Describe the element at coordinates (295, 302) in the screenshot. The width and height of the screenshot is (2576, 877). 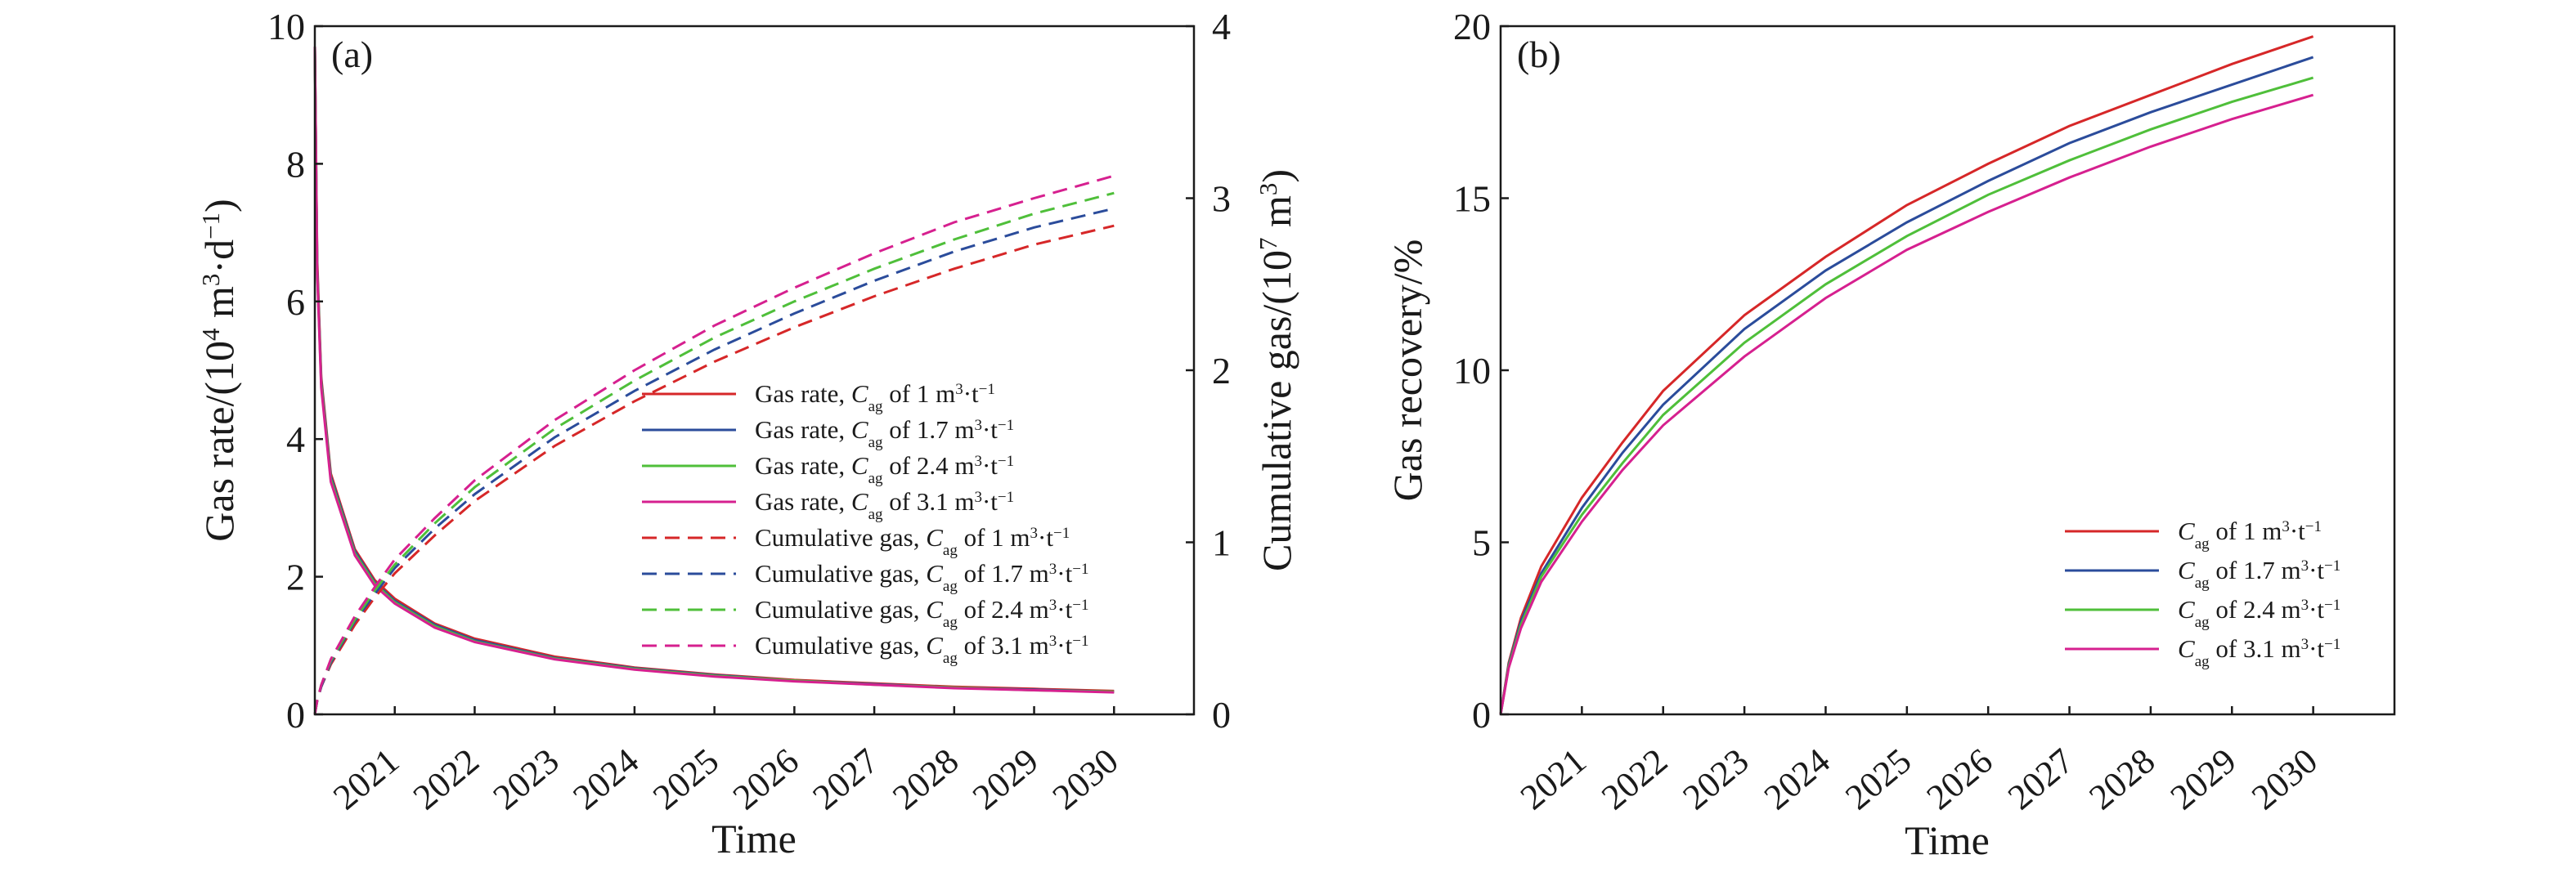
I see `panel-a-y-tick-label-left: 6` at that location.